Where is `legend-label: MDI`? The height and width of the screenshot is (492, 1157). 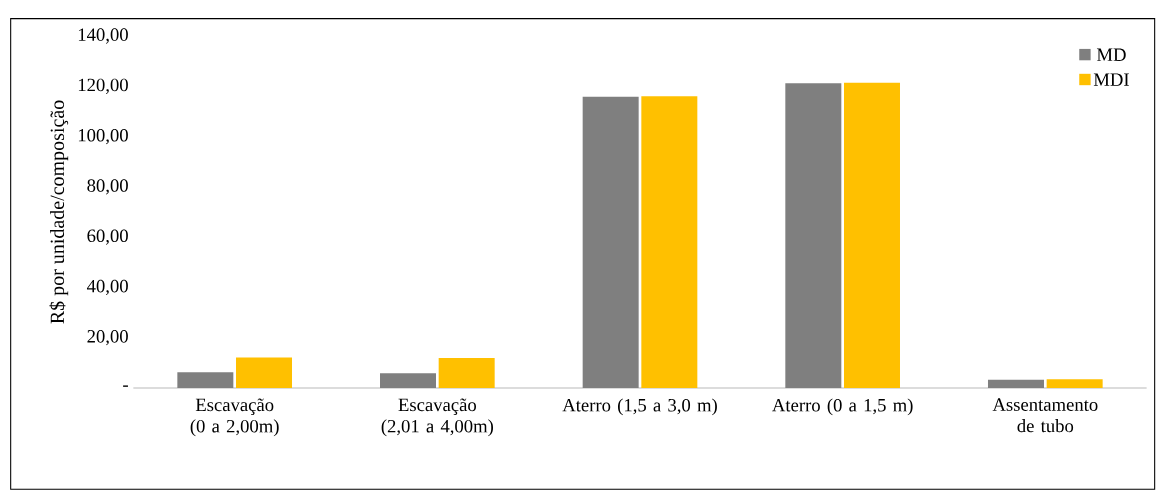 legend-label: MDI is located at coordinates (1111, 79).